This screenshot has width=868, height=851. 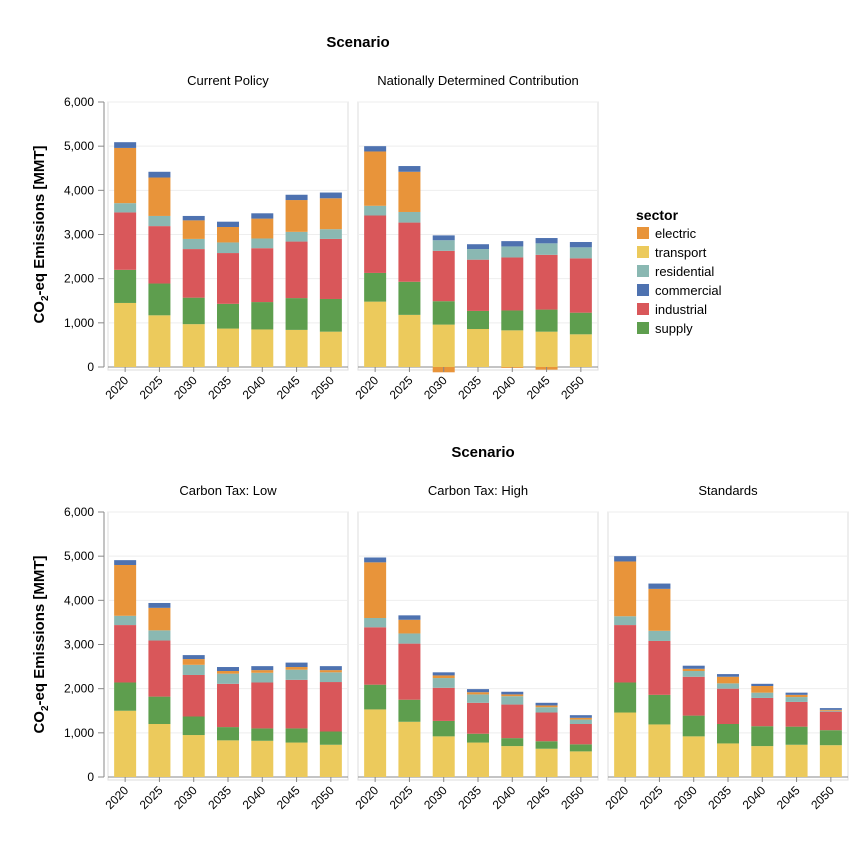 I want to click on panel-title: Carbon Tax: Low, so click(x=228, y=490).